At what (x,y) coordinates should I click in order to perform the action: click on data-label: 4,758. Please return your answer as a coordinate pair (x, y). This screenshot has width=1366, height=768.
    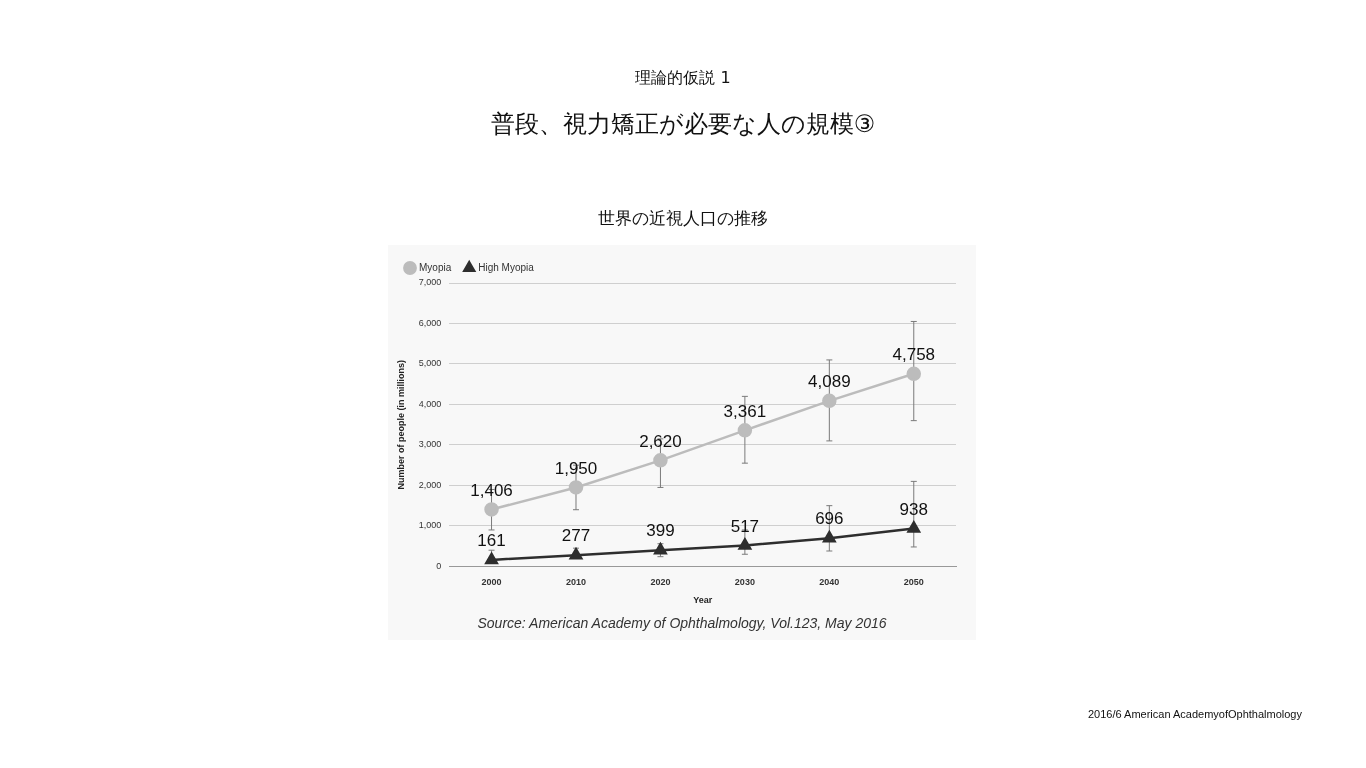
    Looking at the image, I should click on (914, 354).